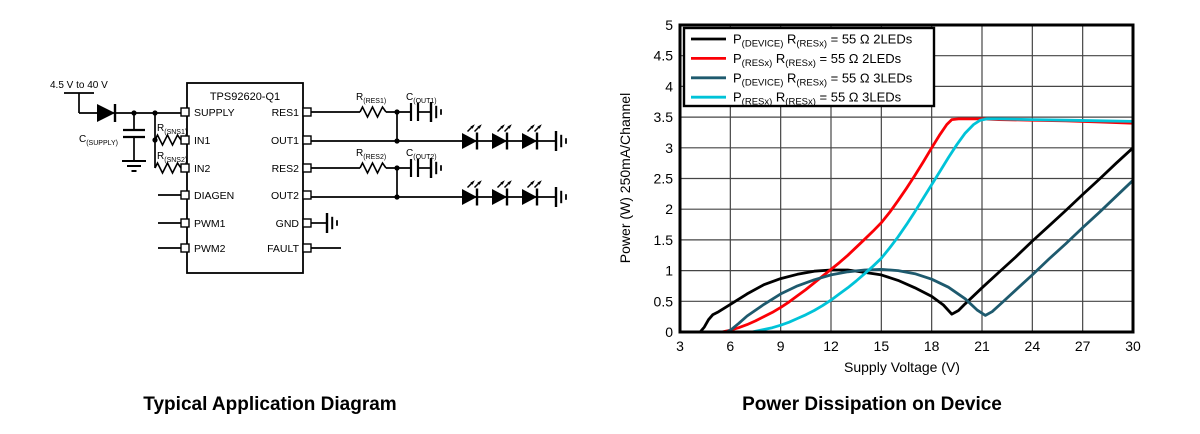  Describe the element at coordinates (371, 154) in the screenshot. I see `r-res2-label: R(RES2)` at that location.